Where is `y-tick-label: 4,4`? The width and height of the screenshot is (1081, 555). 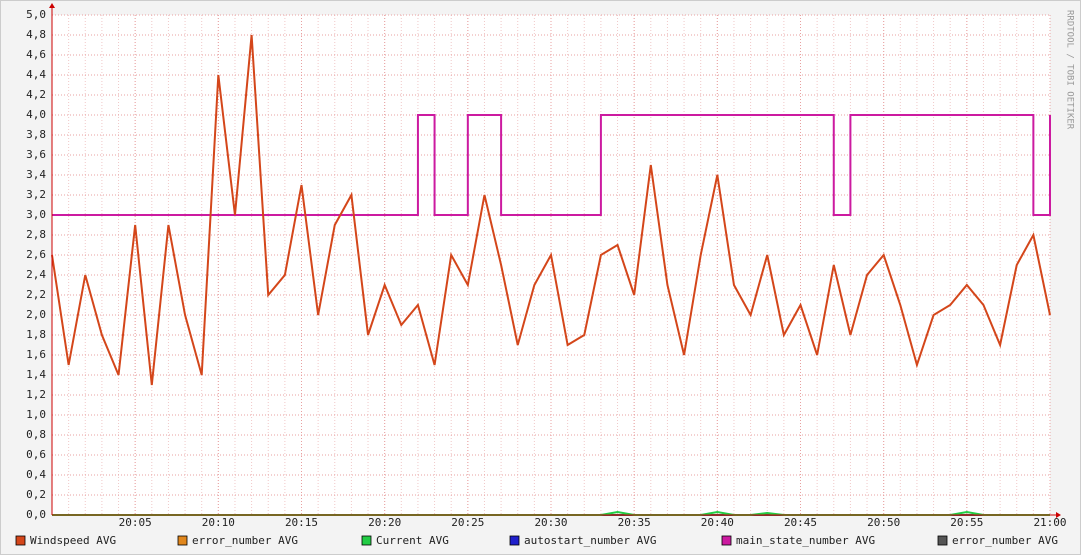
y-tick-label: 4,4 is located at coordinates (36, 74).